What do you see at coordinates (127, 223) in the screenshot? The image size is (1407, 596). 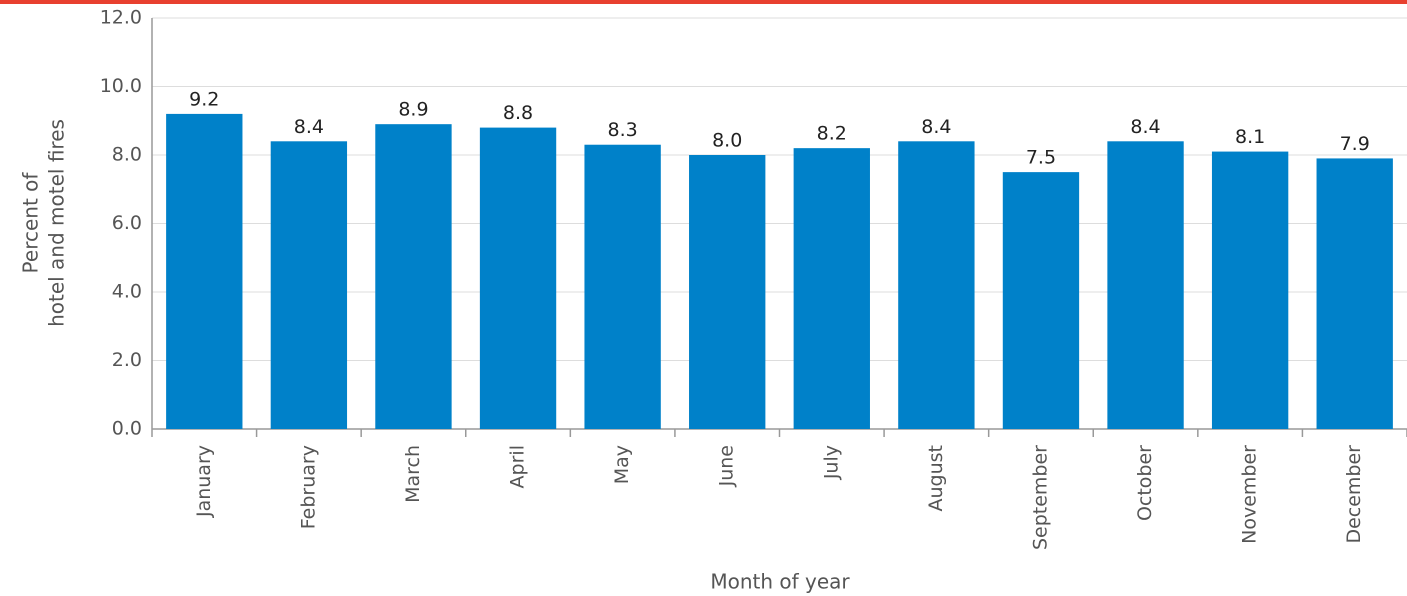 I see `y-tick-label: 6.0` at bounding box center [127, 223].